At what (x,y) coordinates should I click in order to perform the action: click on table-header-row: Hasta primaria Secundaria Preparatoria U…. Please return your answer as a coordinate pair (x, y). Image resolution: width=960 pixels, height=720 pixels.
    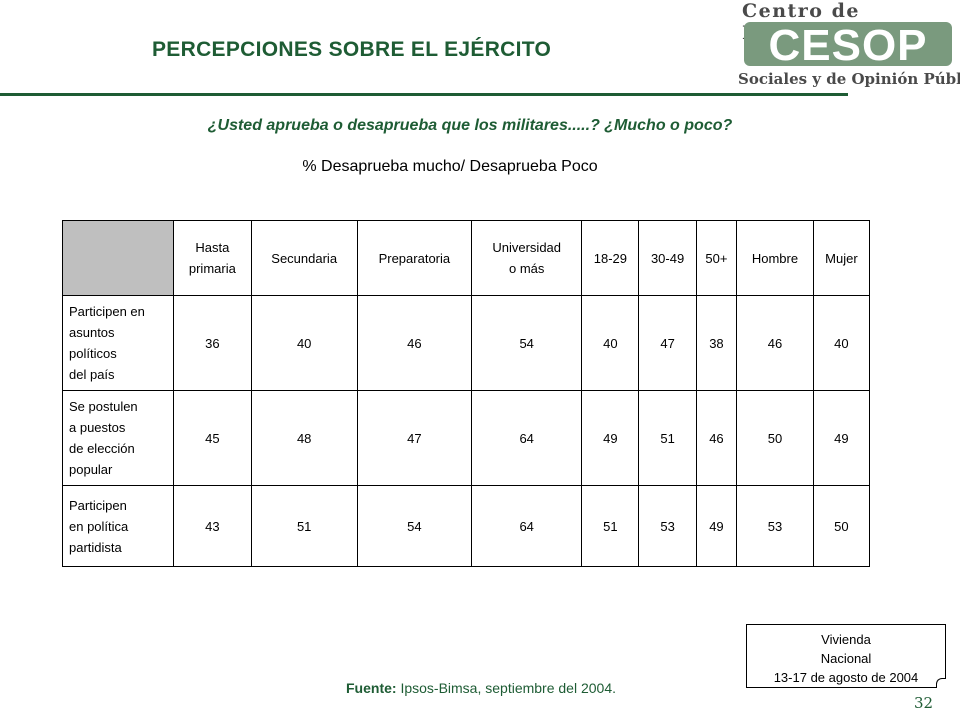
    Looking at the image, I should click on (466, 258).